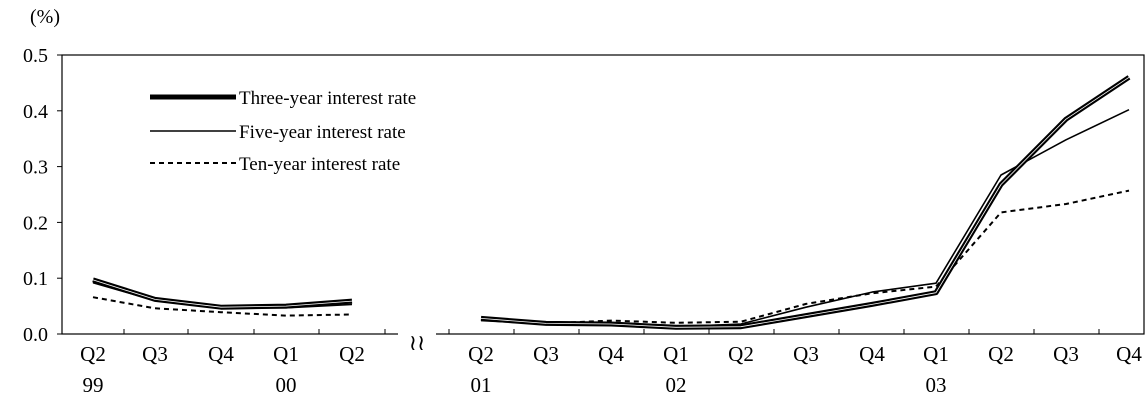 The height and width of the screenshot is (396, 1147). Describe the element at coordinates (515, 384) in the screenshot. I see `year-labels: 99 00 01 02 03` at that location.